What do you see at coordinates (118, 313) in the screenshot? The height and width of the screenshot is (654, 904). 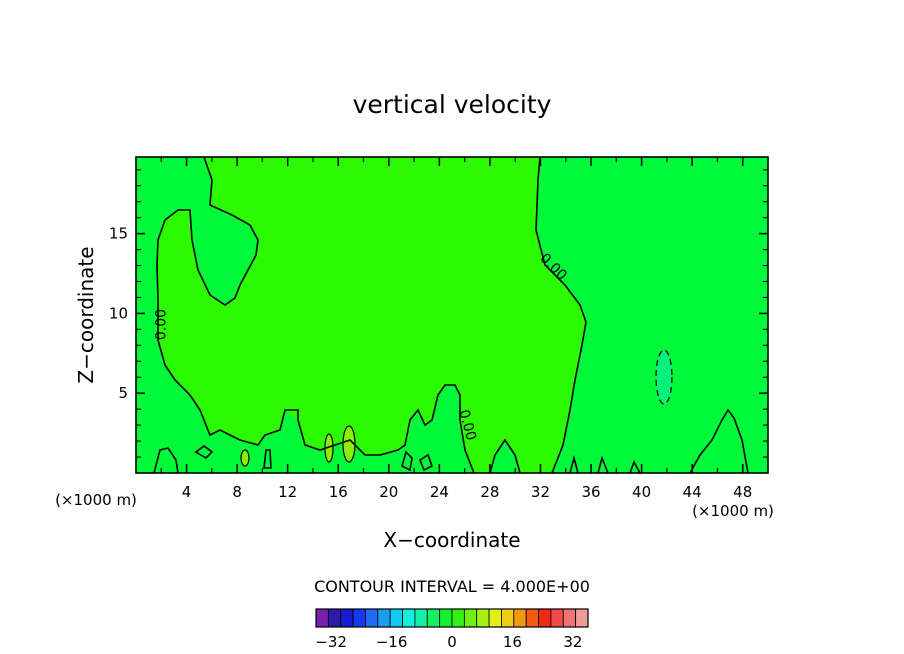 I see `y-tick-label: 10` at bounding box center [118, 313].